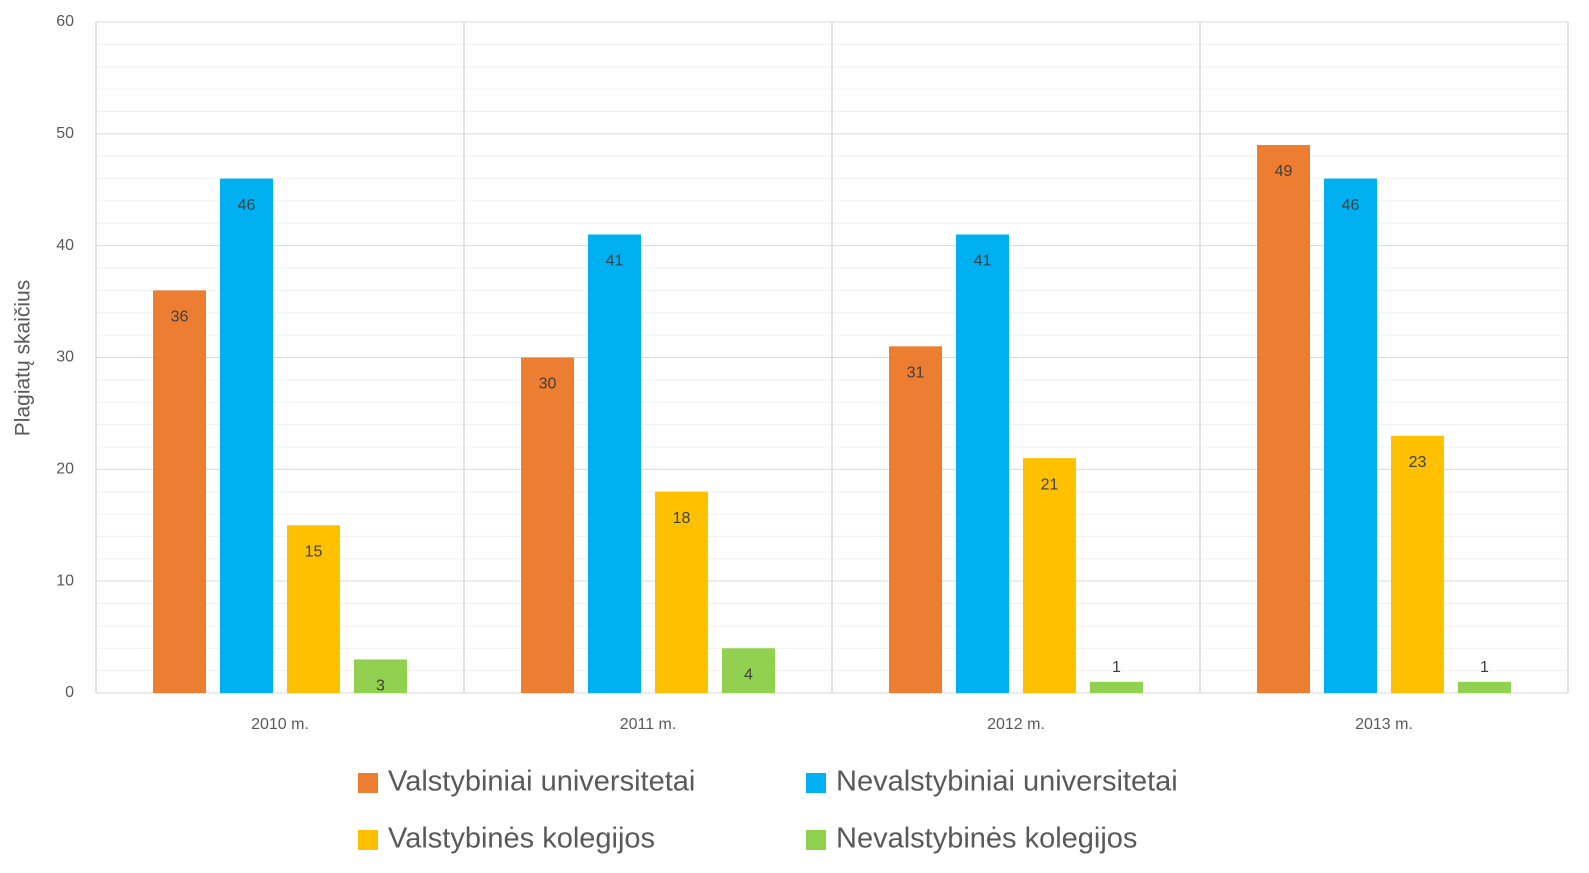  What do you see at coordinates (916, 373) in the screenshot?
I see `data-label: 31` at bounding box center [916, 373].